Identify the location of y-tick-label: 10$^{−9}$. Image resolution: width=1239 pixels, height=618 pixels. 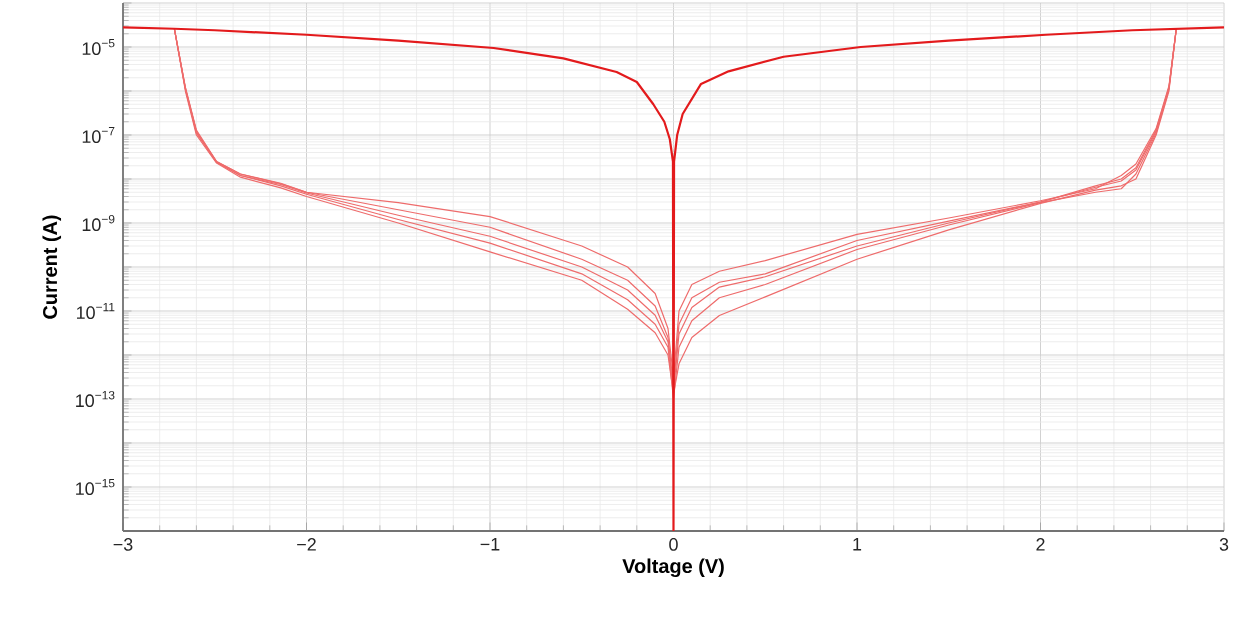
(98, 223).